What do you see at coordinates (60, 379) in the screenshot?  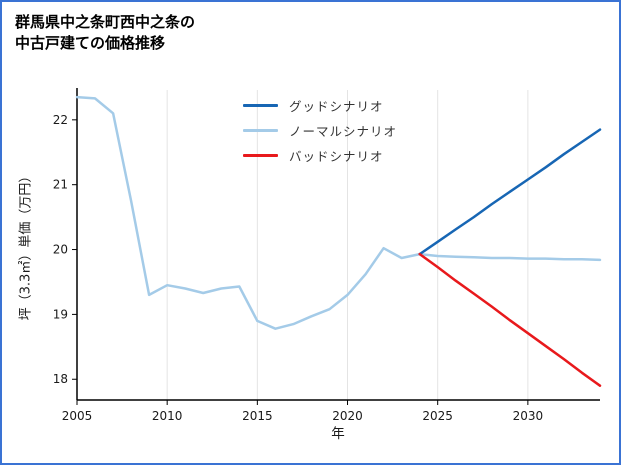 I see `svg-text: 18` at bounding box center [60, 379].